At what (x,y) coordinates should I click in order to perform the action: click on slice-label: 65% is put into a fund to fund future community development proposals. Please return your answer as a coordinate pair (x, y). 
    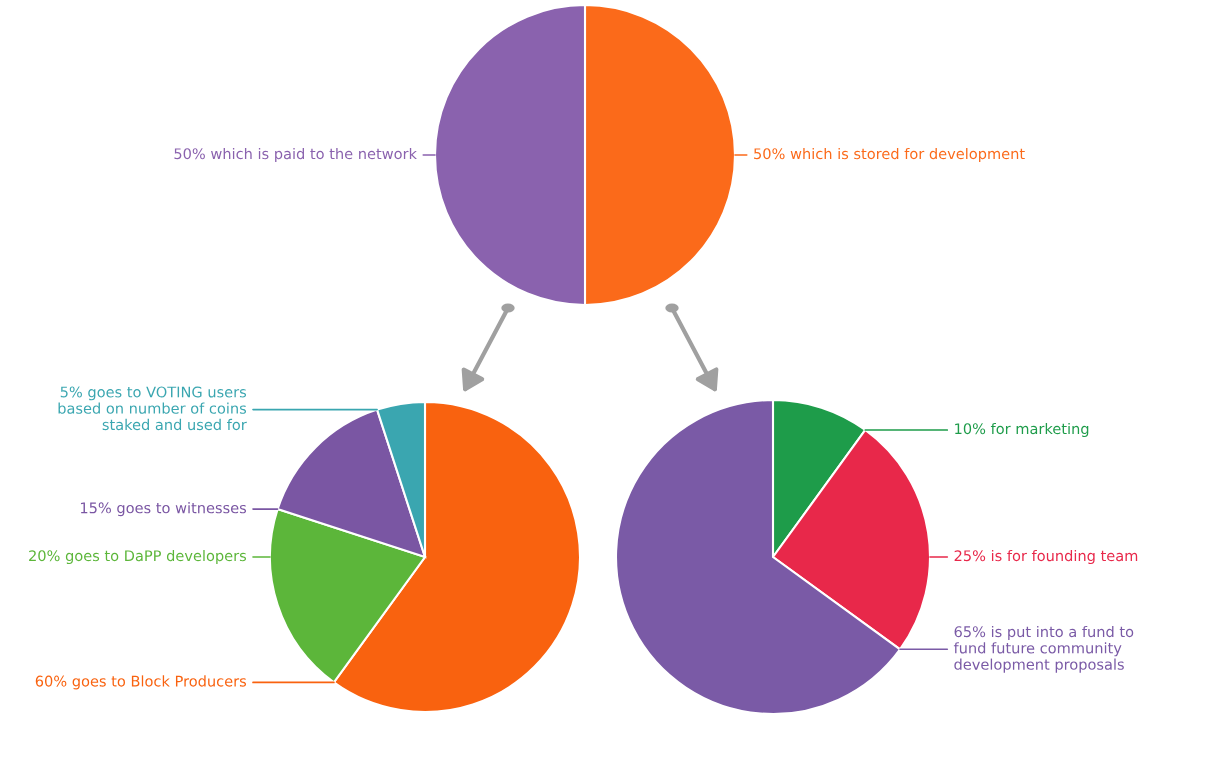
    Looking at the image, I should click on (1043, 649).